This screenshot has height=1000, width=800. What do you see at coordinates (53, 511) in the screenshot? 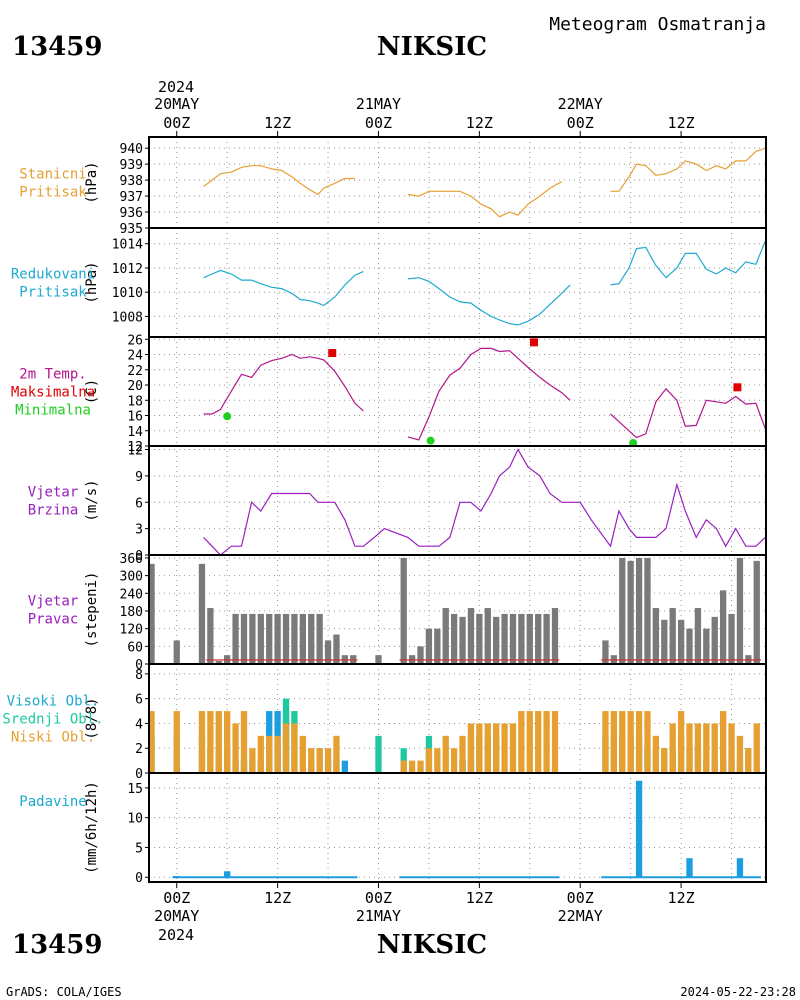
I see `series-label: Brzina` at bounding box center [53, 511].